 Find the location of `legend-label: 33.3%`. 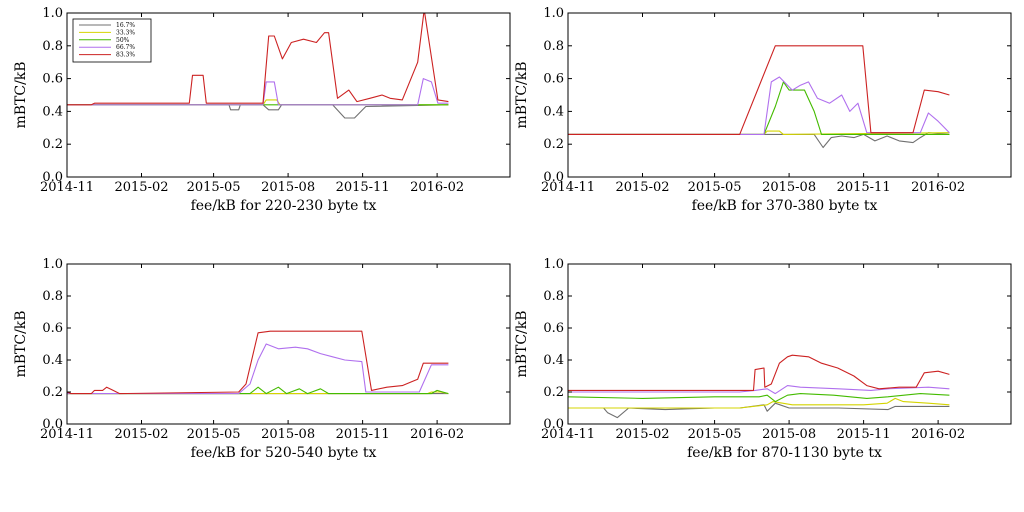

legend-label: 33.3% is located at coordinates (125, 32).